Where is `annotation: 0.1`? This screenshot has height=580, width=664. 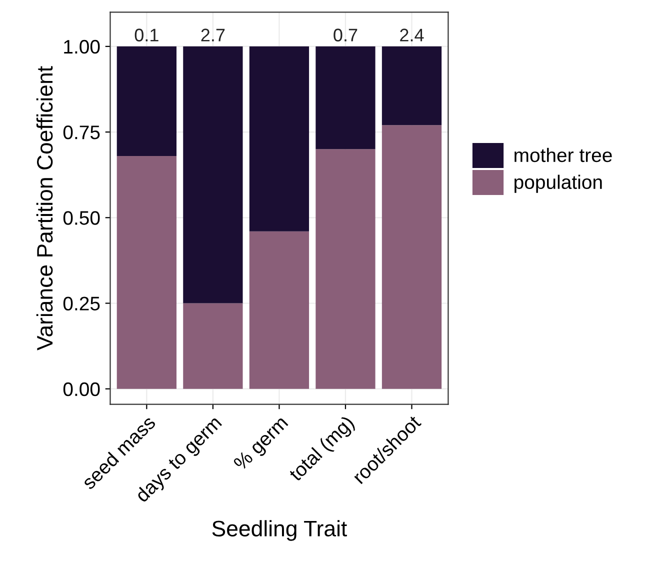
annotation: 0.1 is located at coordinates (146, 35).